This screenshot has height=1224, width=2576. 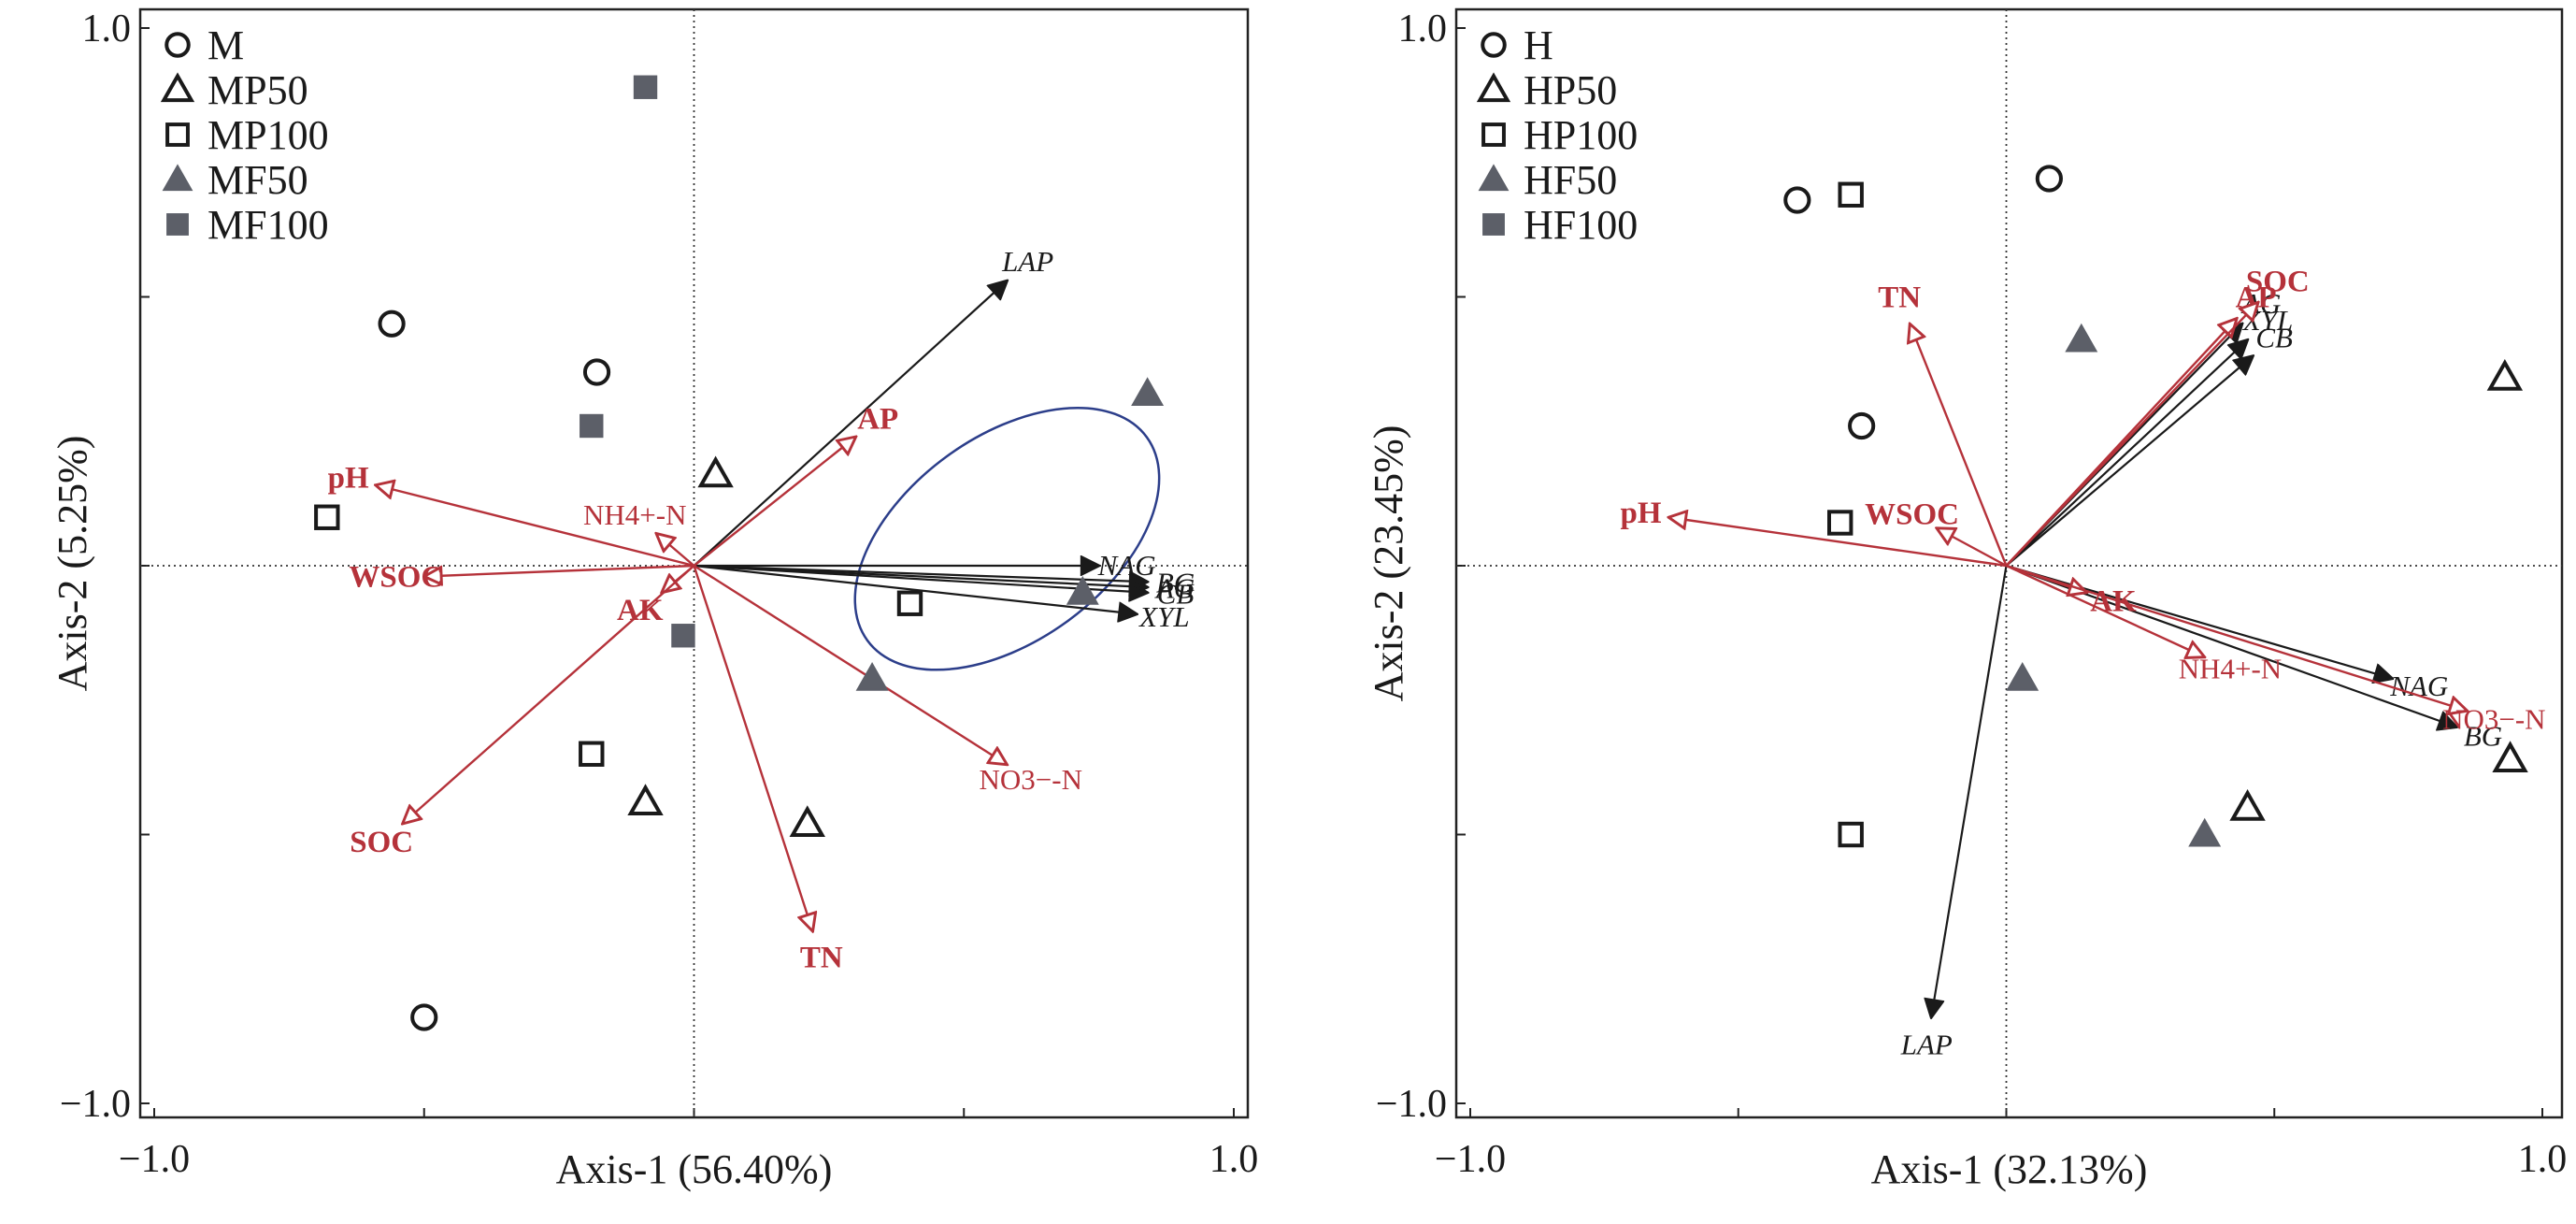 I want to click on legend-label: MF50, so click(x=258, y=180).